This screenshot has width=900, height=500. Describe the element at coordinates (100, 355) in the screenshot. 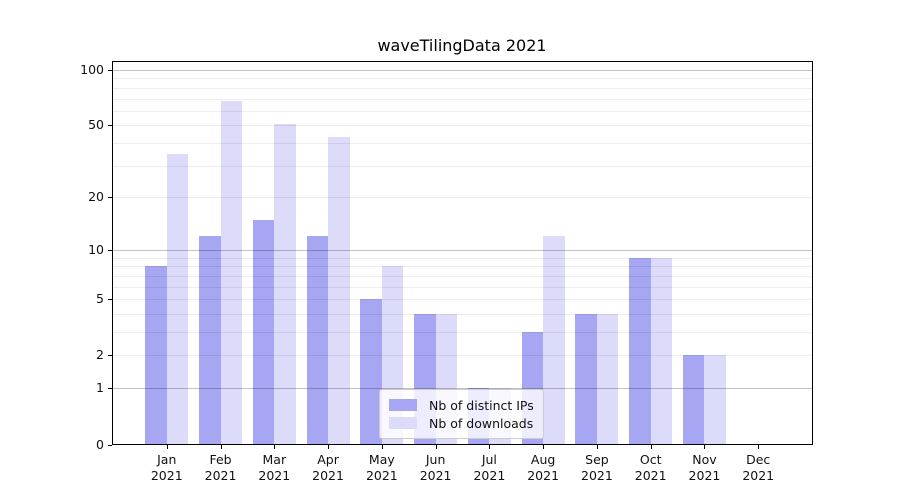

I see `y-tick-label-2: 2` at that location.